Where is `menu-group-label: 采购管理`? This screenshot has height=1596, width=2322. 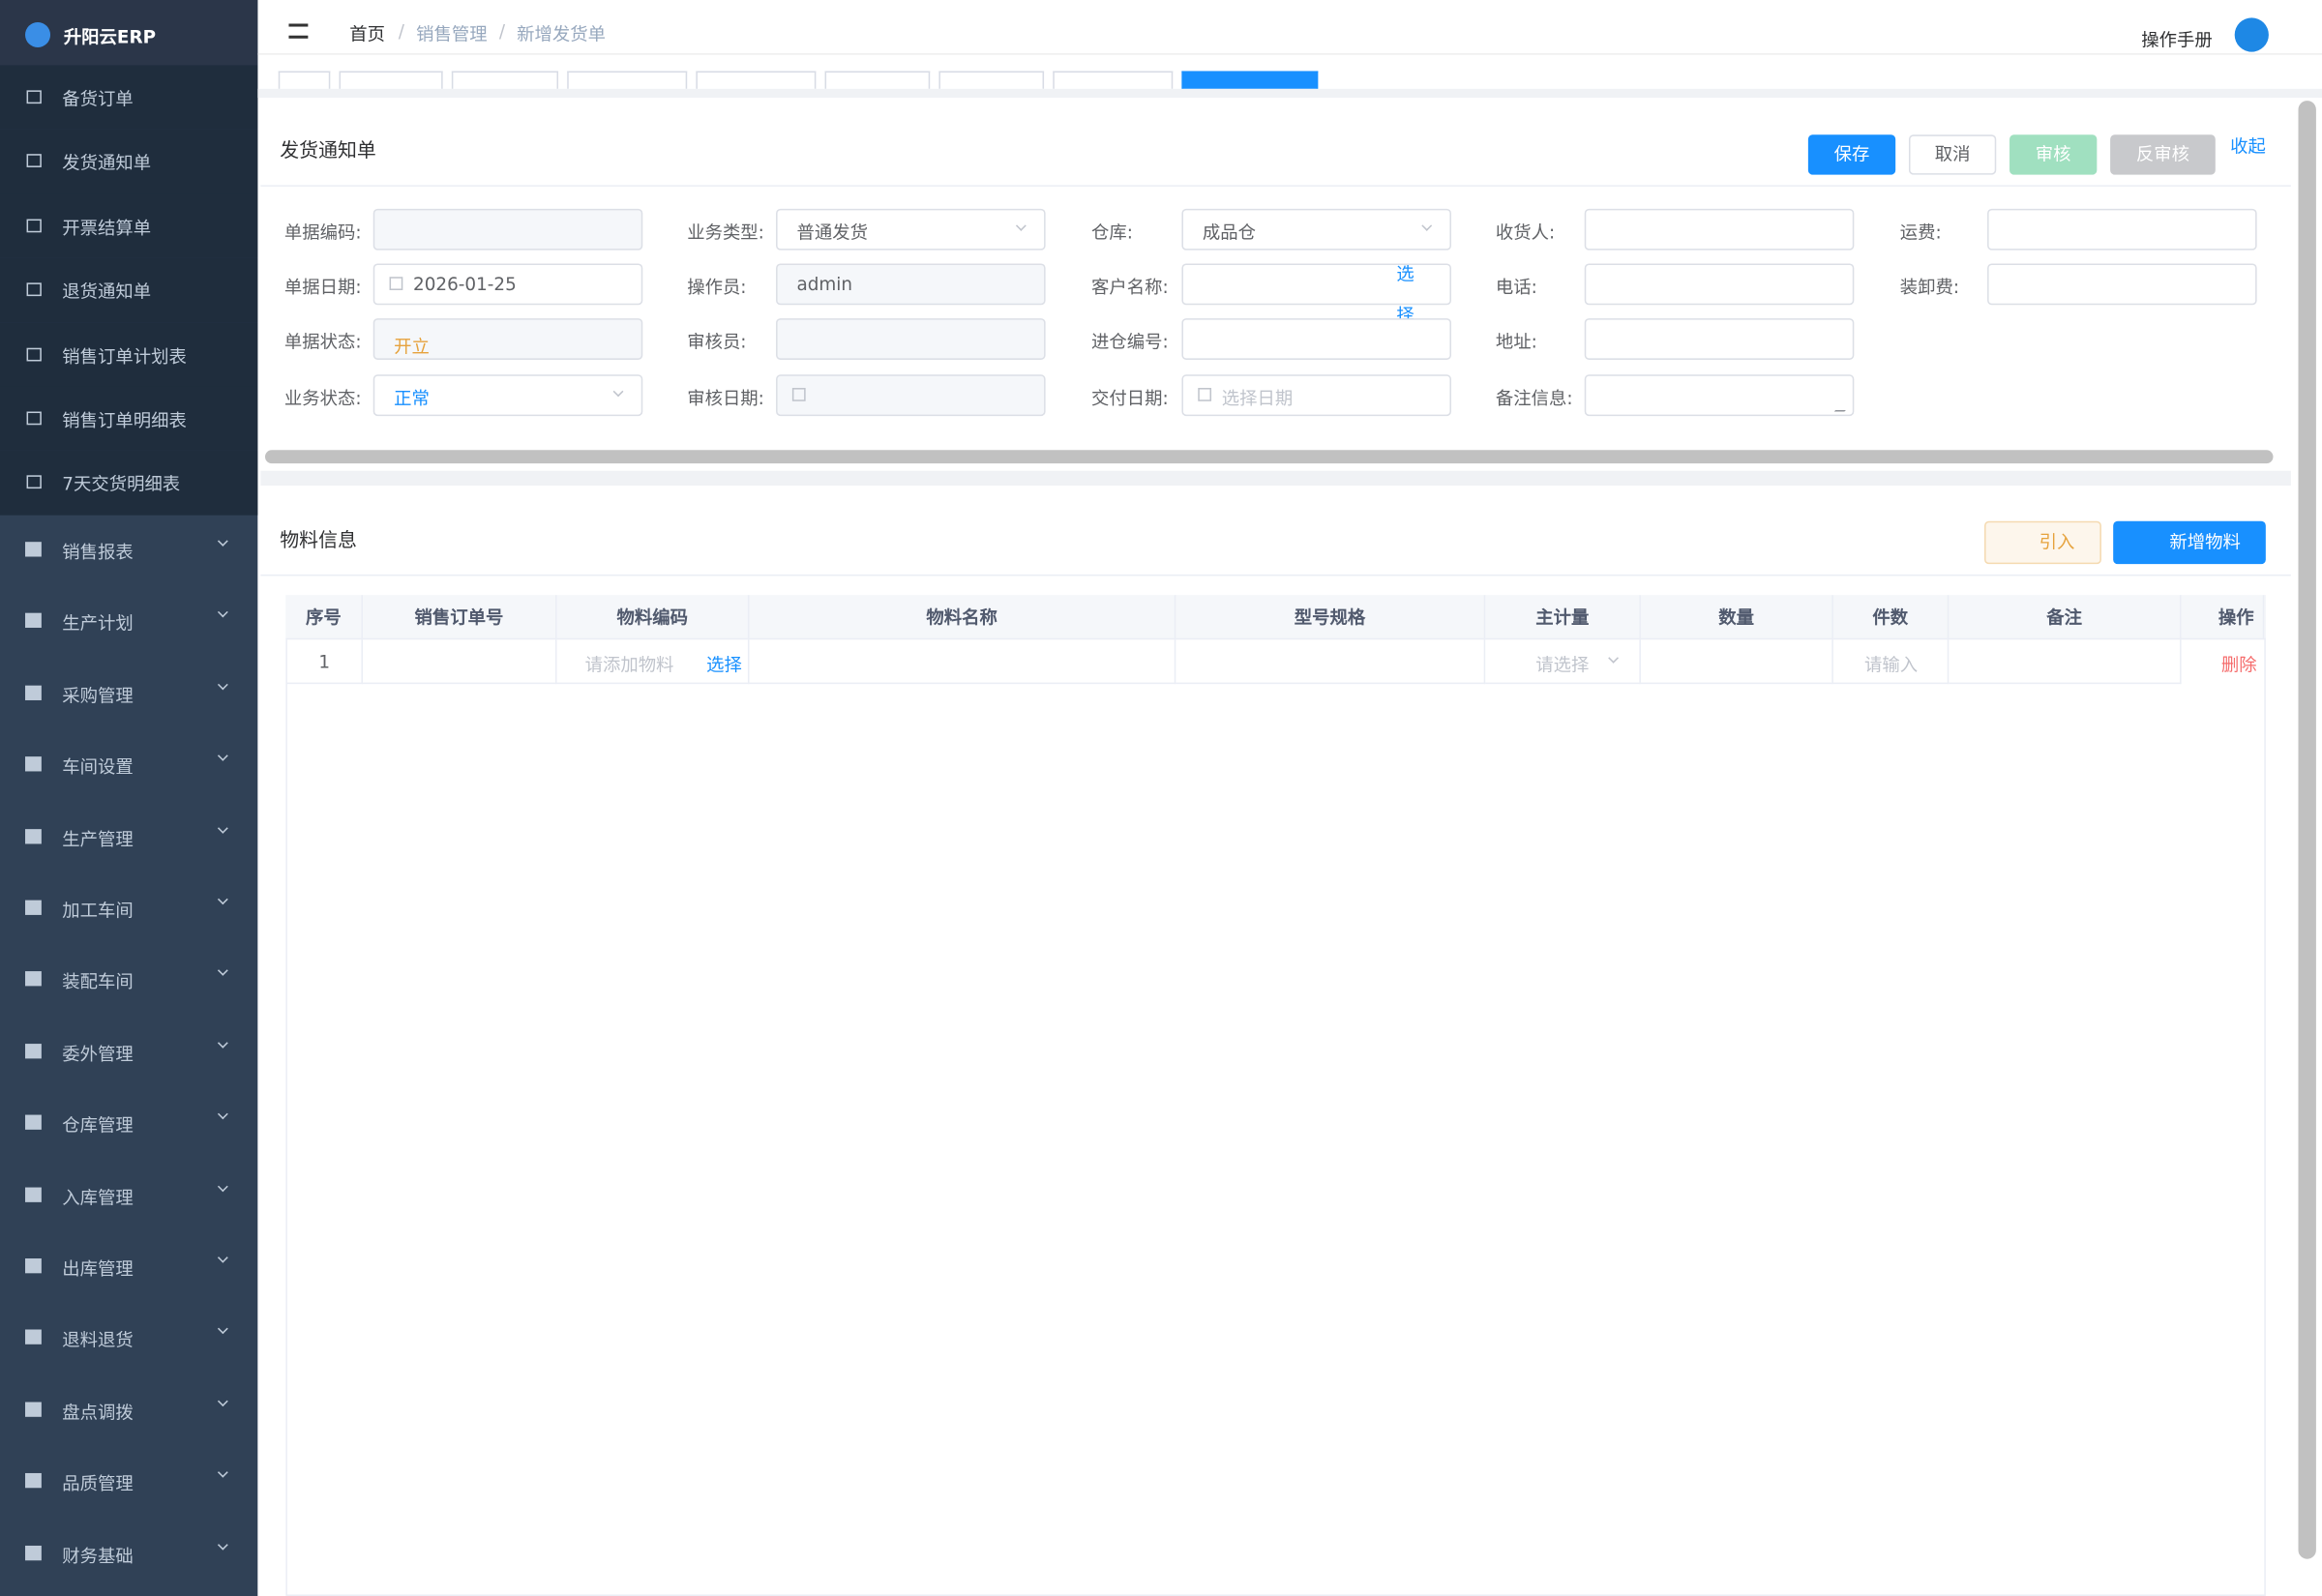 menu-group-label: 采购管理 is located at coordinates (98, 695).